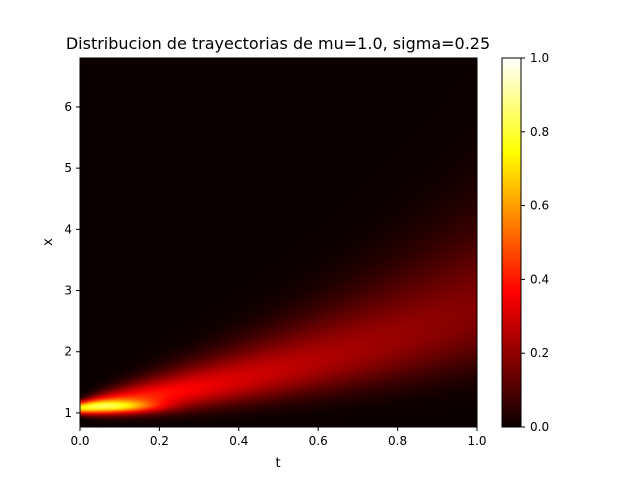  Describe the element at coordinates (539, 427) in the screenshot. I see `colorbar-tick-label: 0.0` at that location.